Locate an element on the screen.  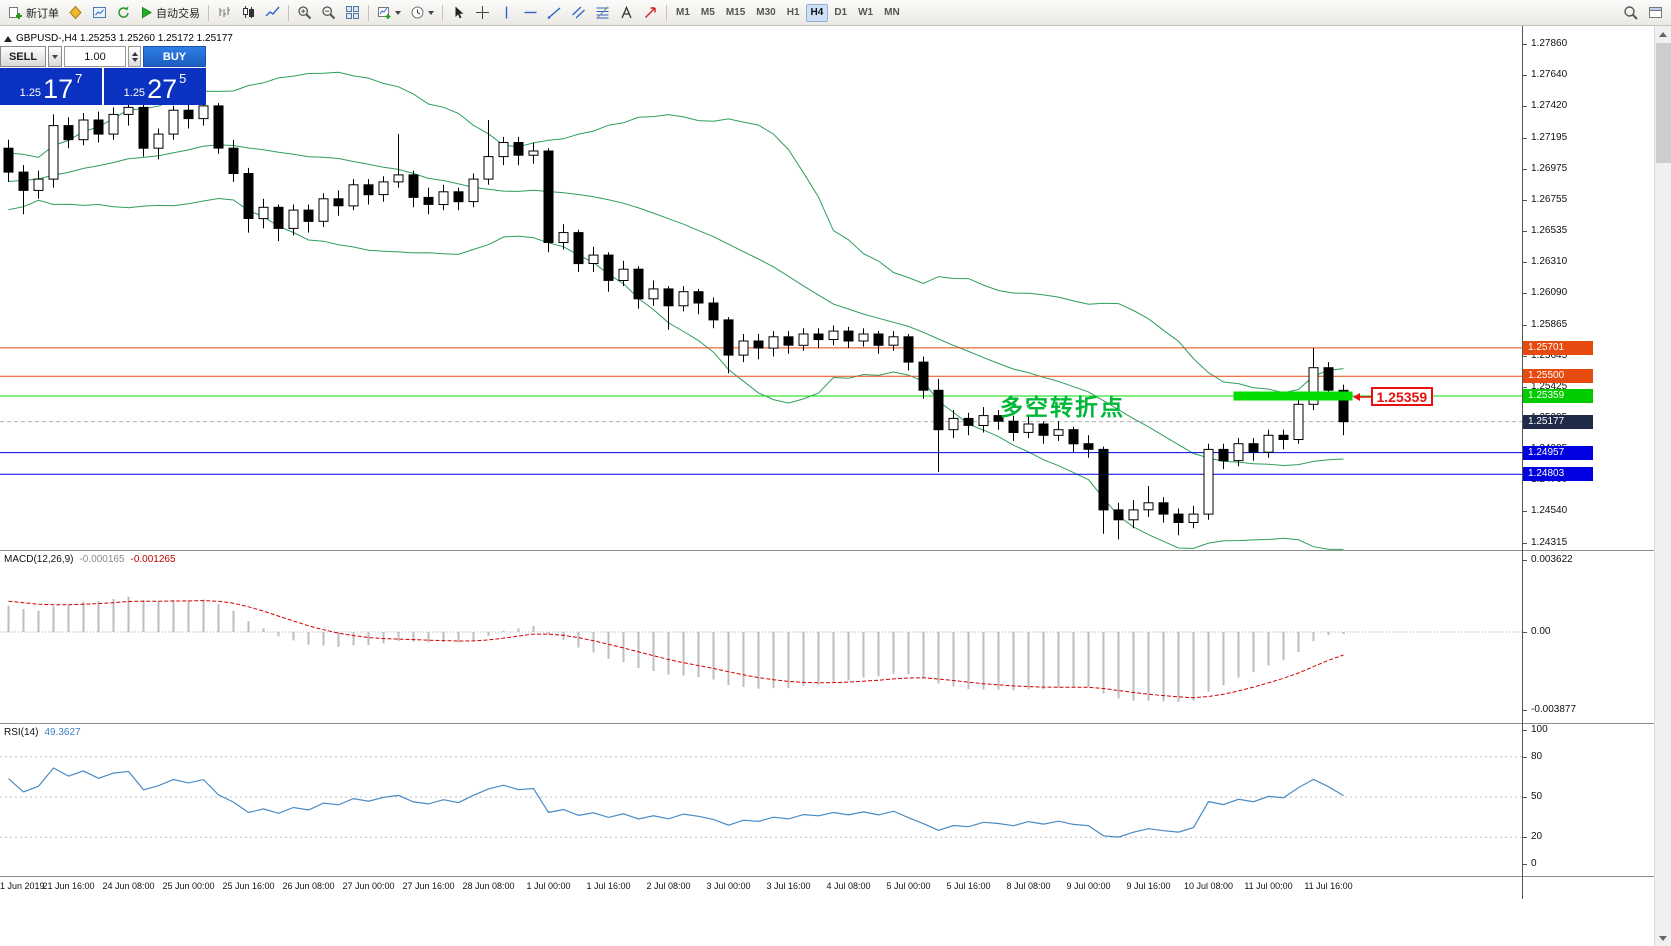
macd-main-value: -0.000165 is located at coordinates (102, 559).